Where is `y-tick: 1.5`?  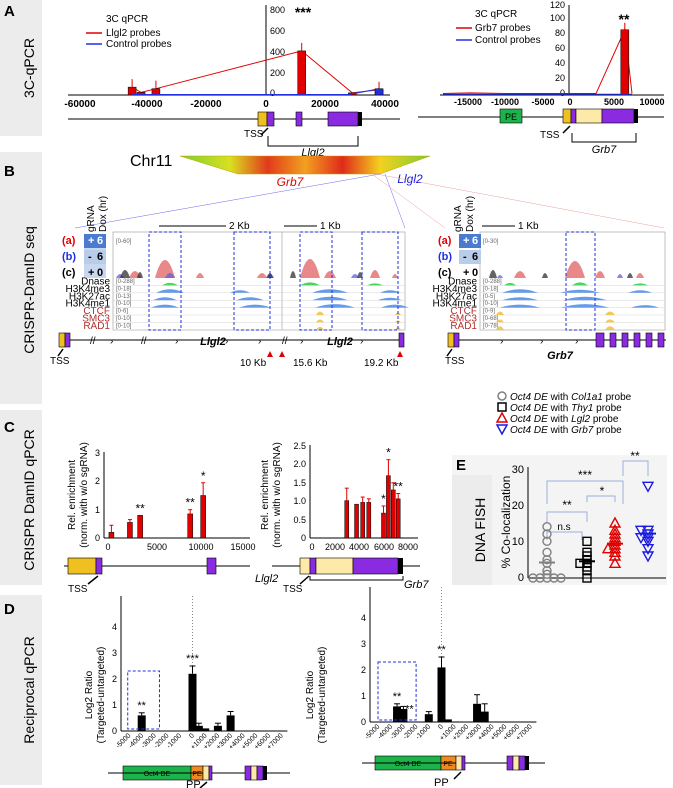 y-tick: 1.5 is located at coordinates (299, 483).